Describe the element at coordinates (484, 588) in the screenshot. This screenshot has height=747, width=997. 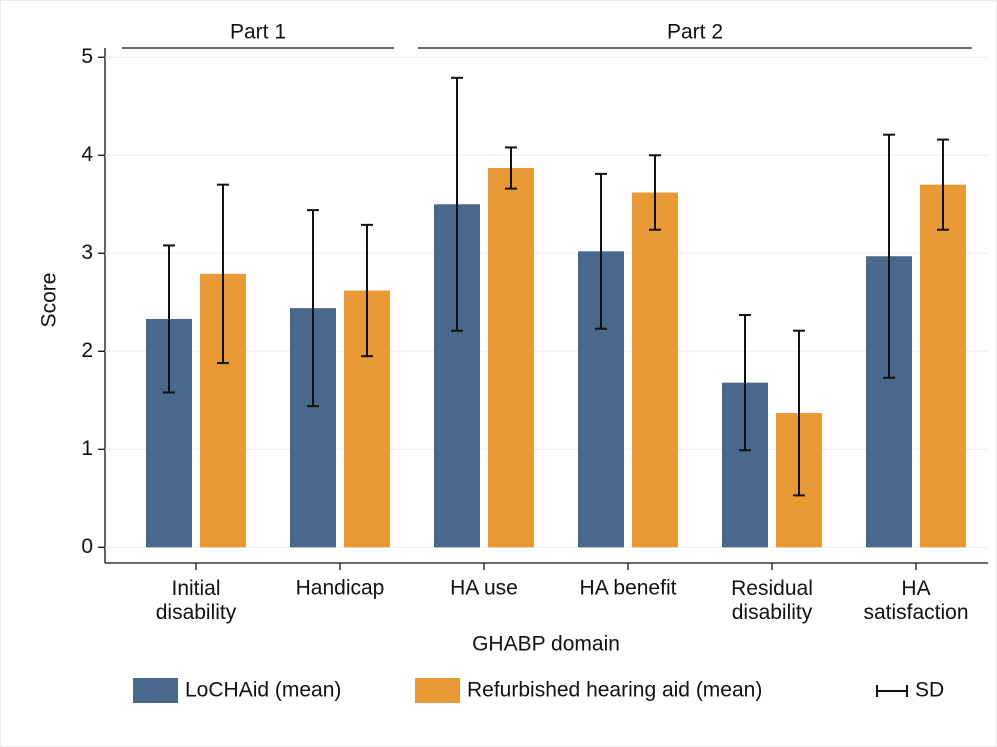
I see `x-tick-label: HA use` at that location.